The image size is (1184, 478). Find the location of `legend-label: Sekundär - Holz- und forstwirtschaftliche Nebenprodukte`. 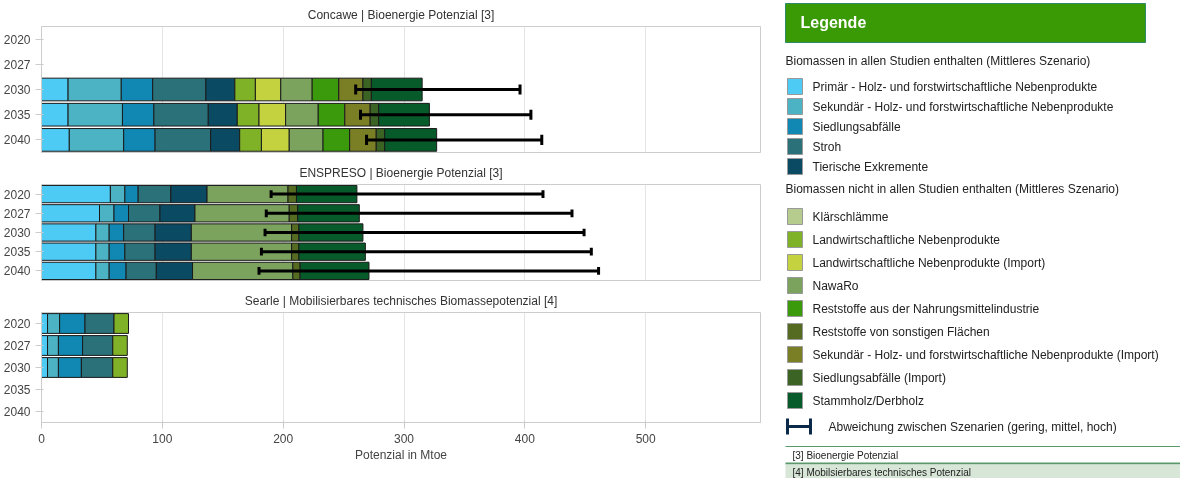

legend-label: Sekundär - Holz- und forstwirtschaftliche Nebenprodukte is located at coordinates (963, 106).